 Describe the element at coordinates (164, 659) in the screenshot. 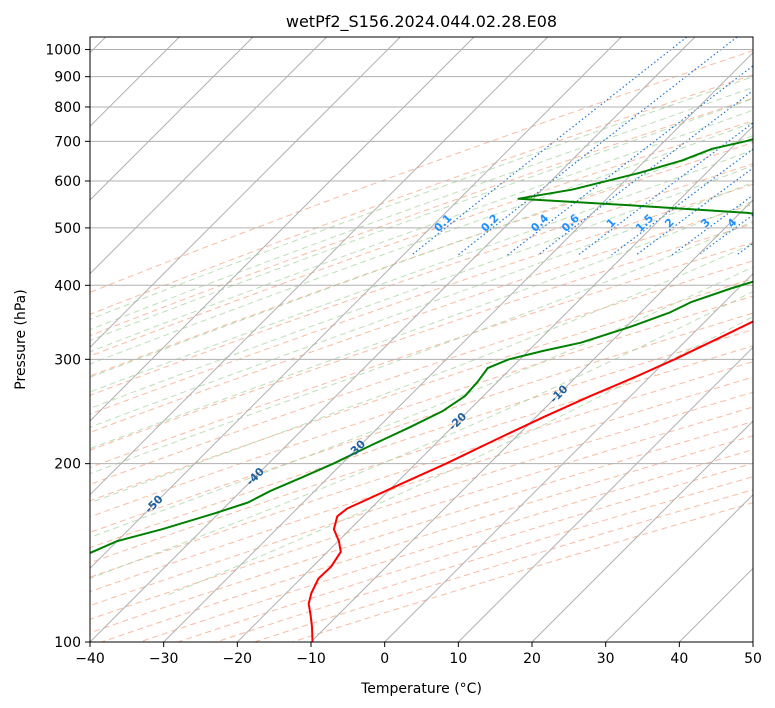

I see `x-tick-label: −30` at that location.